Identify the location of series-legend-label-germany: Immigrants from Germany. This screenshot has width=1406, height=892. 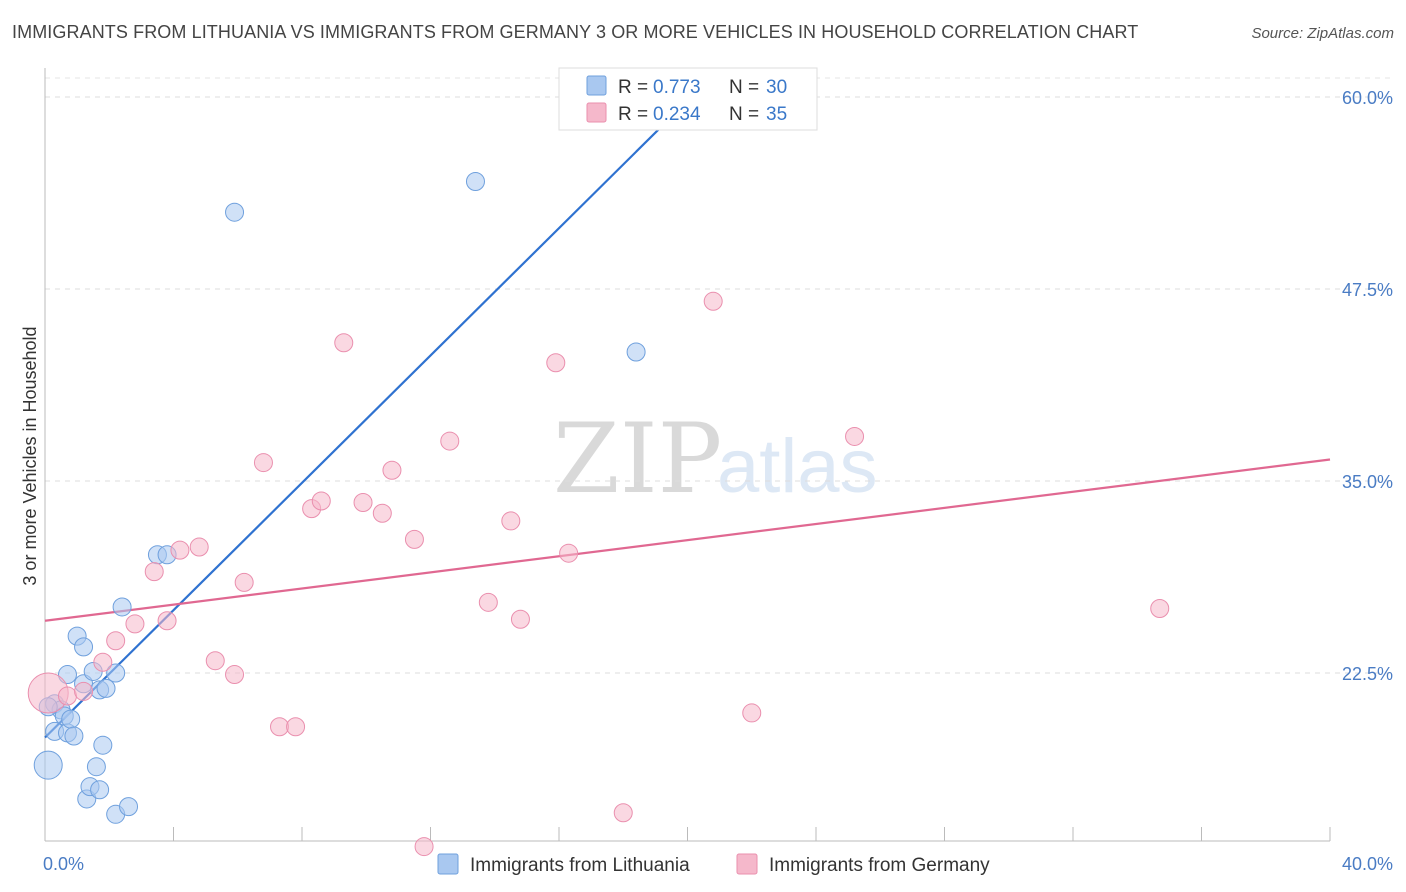
(879, 865).